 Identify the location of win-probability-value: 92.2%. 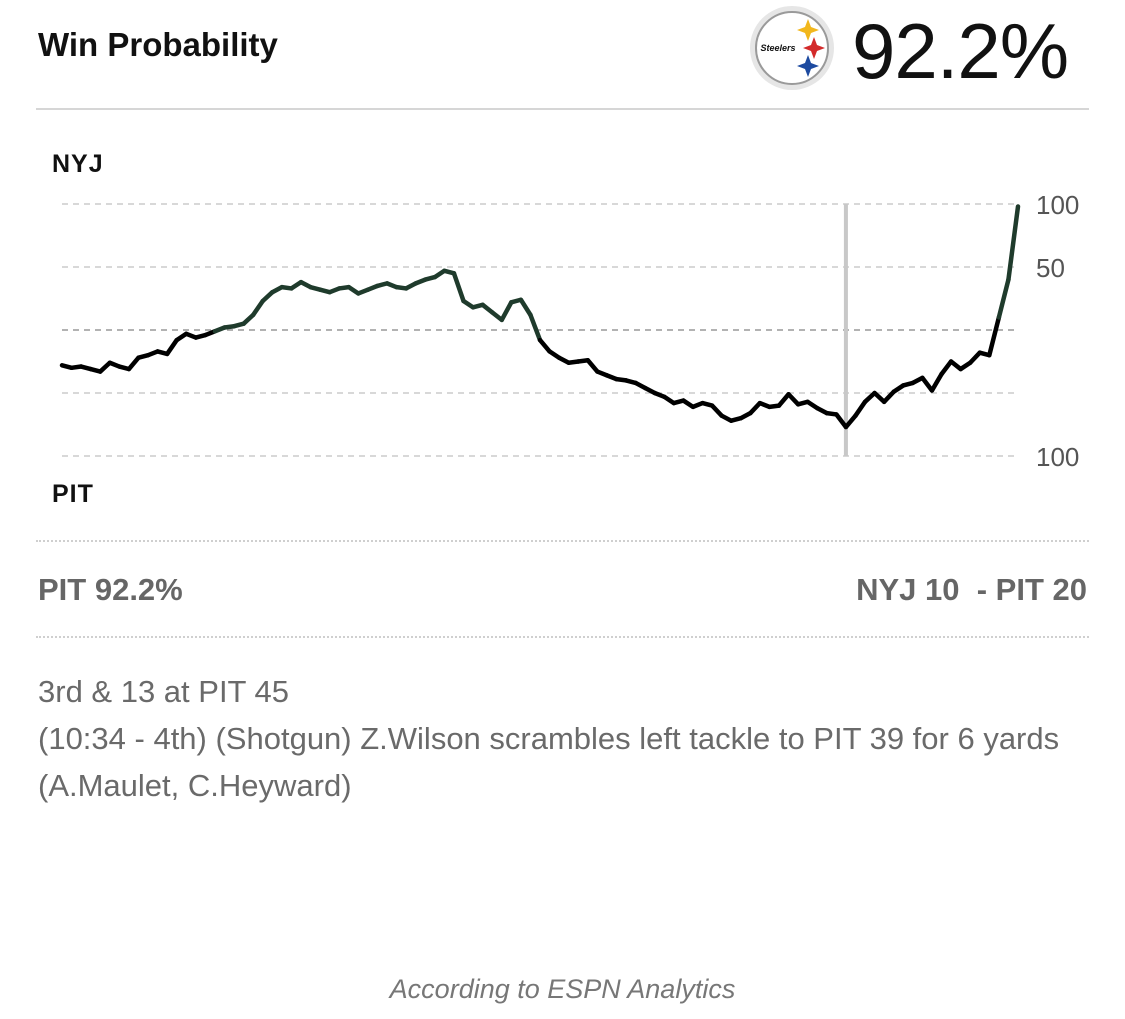
(960, 51).